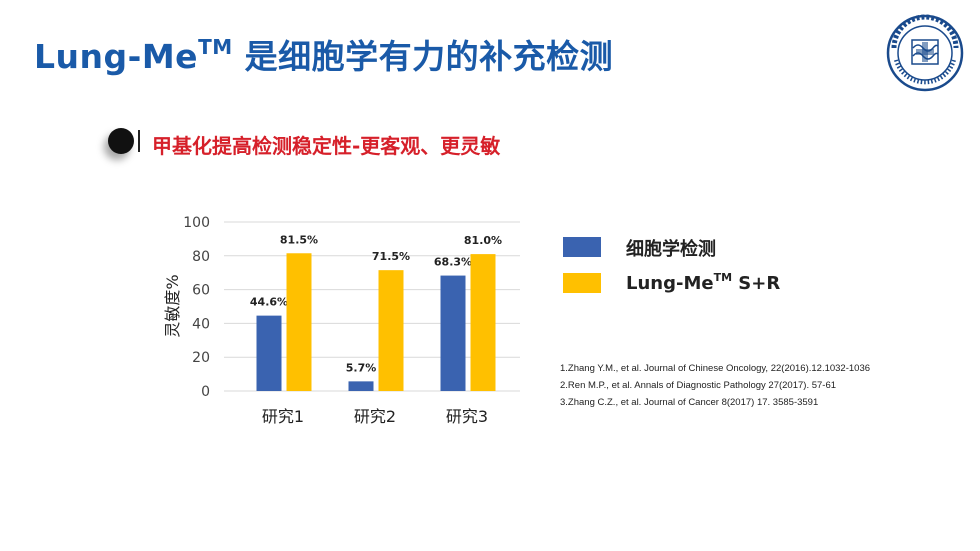 The image size is (980, 551). Describe the element at coordinates (453, 262) in the screenshot. I see `bar-data-label: 68.3%` at that location.